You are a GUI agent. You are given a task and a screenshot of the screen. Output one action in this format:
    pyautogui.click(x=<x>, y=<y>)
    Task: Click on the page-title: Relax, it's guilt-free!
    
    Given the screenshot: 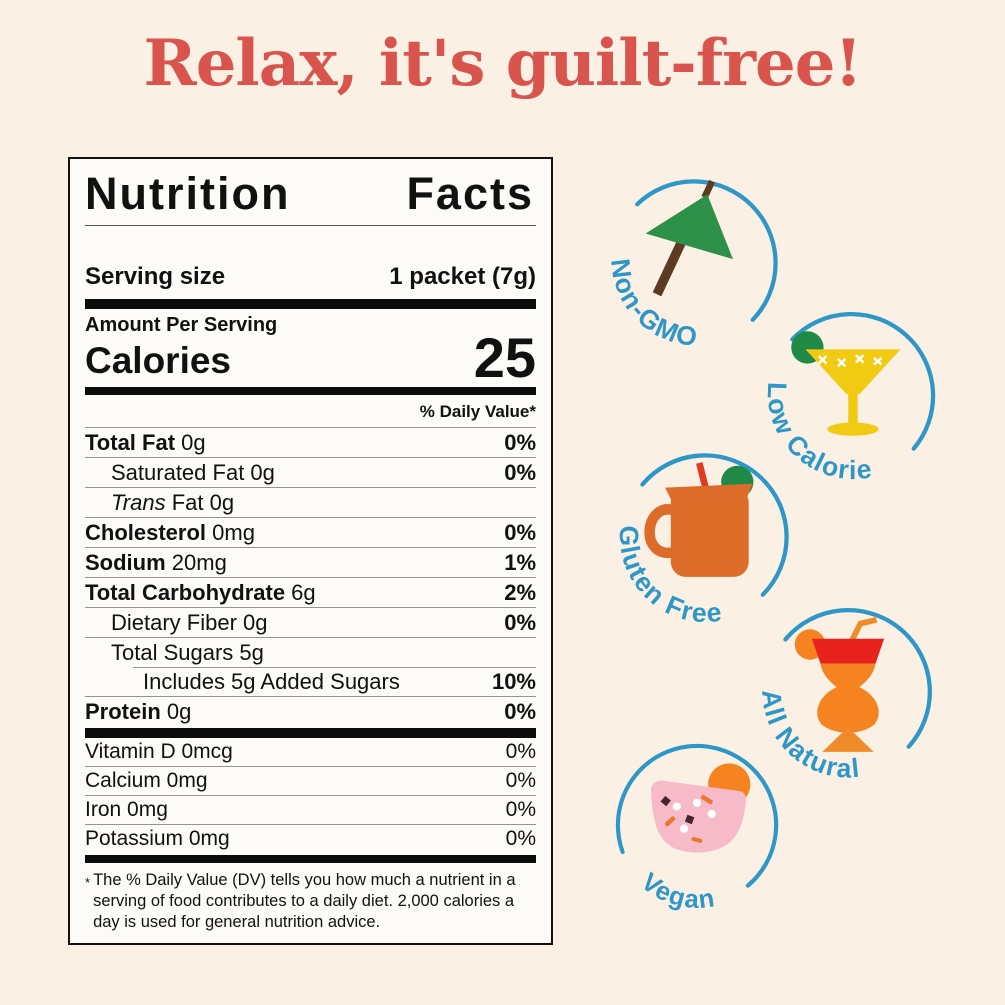 What is the action you would take?
    pyautogui.click(x=503, y=63)
    